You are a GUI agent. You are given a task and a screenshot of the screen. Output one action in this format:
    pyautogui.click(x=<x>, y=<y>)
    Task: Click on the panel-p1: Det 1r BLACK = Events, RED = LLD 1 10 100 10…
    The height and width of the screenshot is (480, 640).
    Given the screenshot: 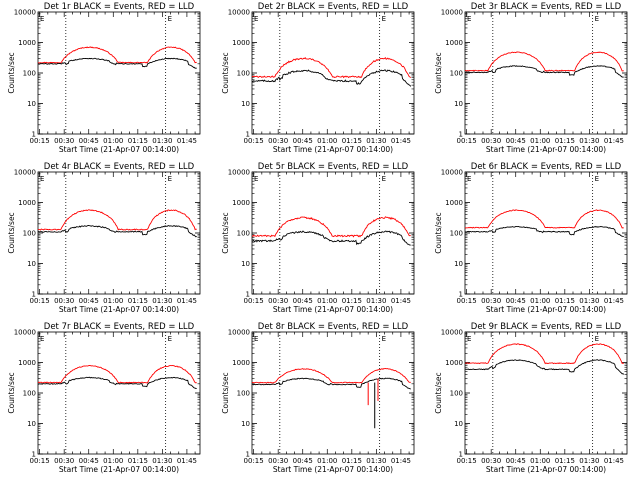 What is the action you would take?
    pyautogui.click(x=104, y=78)
    